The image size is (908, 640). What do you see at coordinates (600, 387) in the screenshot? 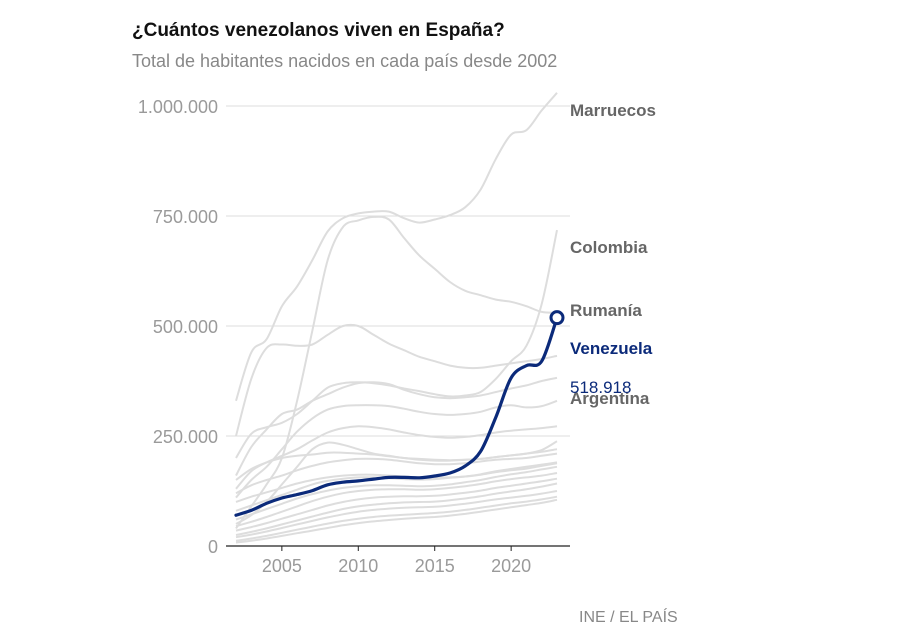
I see `venezuela-value-label: 518.918` at bounding box center [600, 387].